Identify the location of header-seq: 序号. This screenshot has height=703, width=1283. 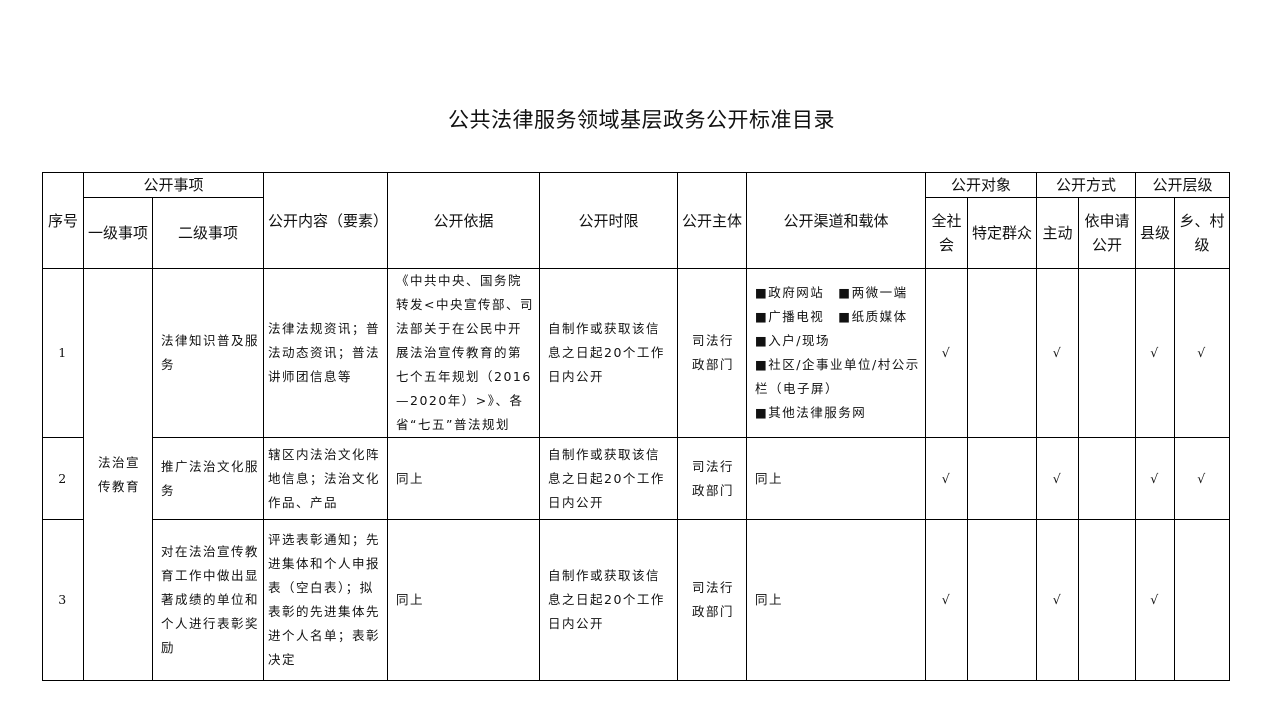
(63, 220).